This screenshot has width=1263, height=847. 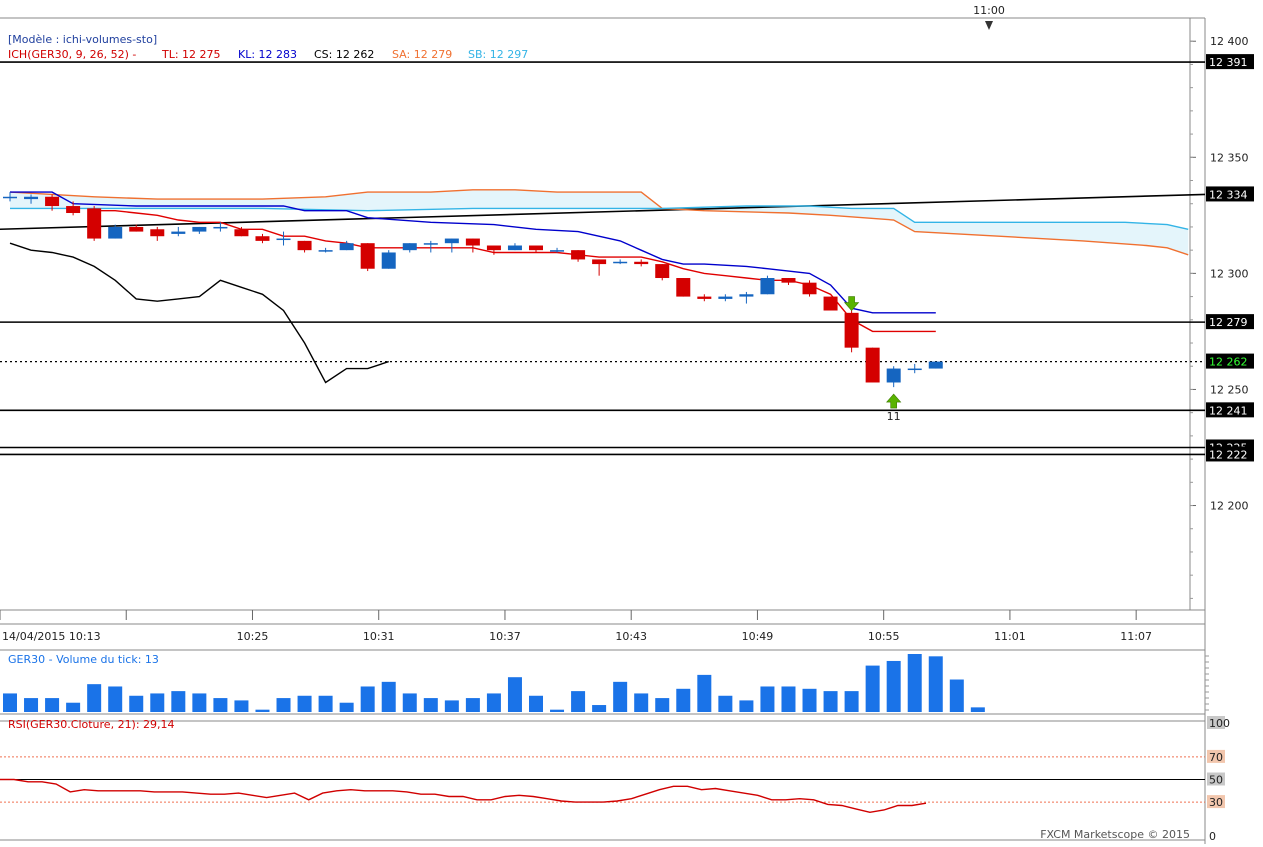 I want to click on model-label: [Modèle : ichi-volumes-sto], so click(x=82, y=39).